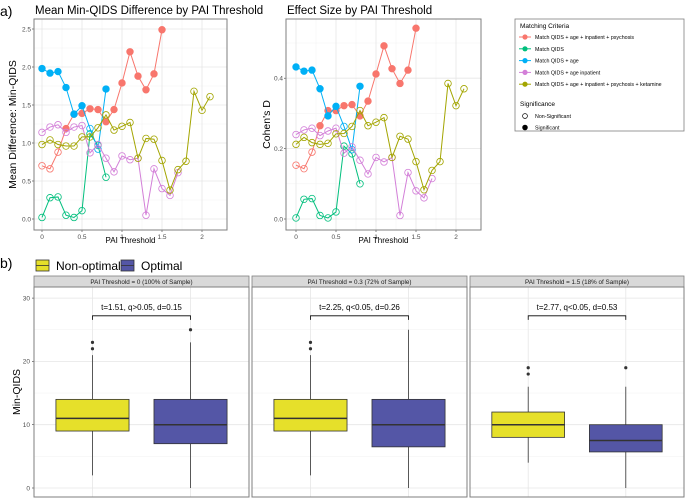  What do you see at coordinates (360, 282) in the screenshot?
I see `facet-strip-label: PAI Threshold = 0.3 (72% of Sample)` at bounding box center [360, 282].